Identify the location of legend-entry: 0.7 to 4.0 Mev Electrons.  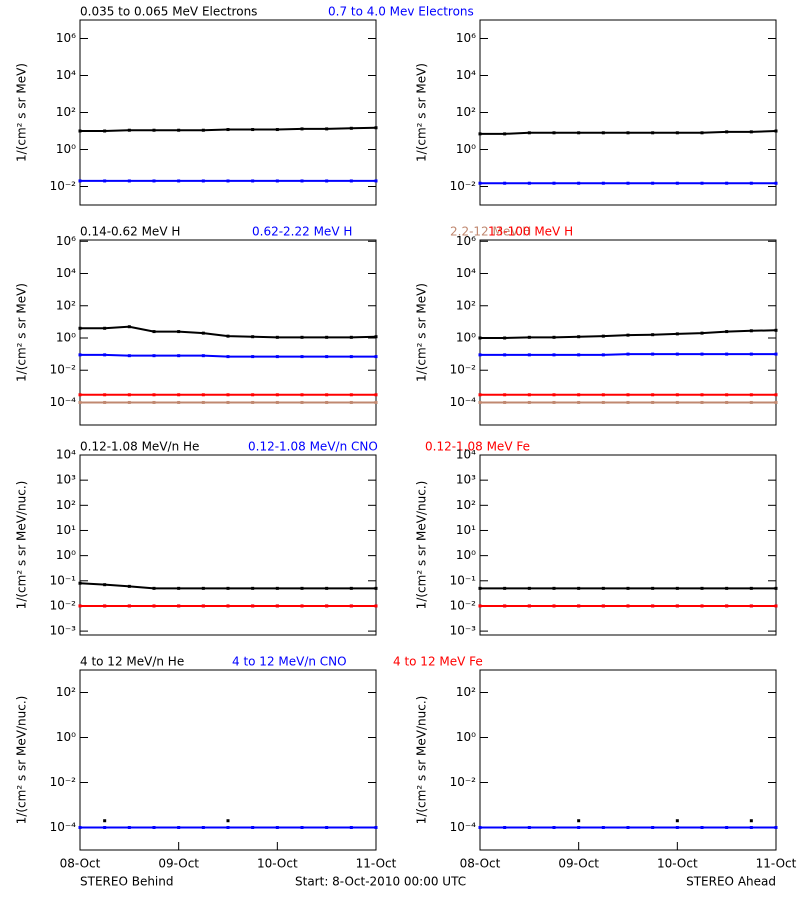
(401, 12).